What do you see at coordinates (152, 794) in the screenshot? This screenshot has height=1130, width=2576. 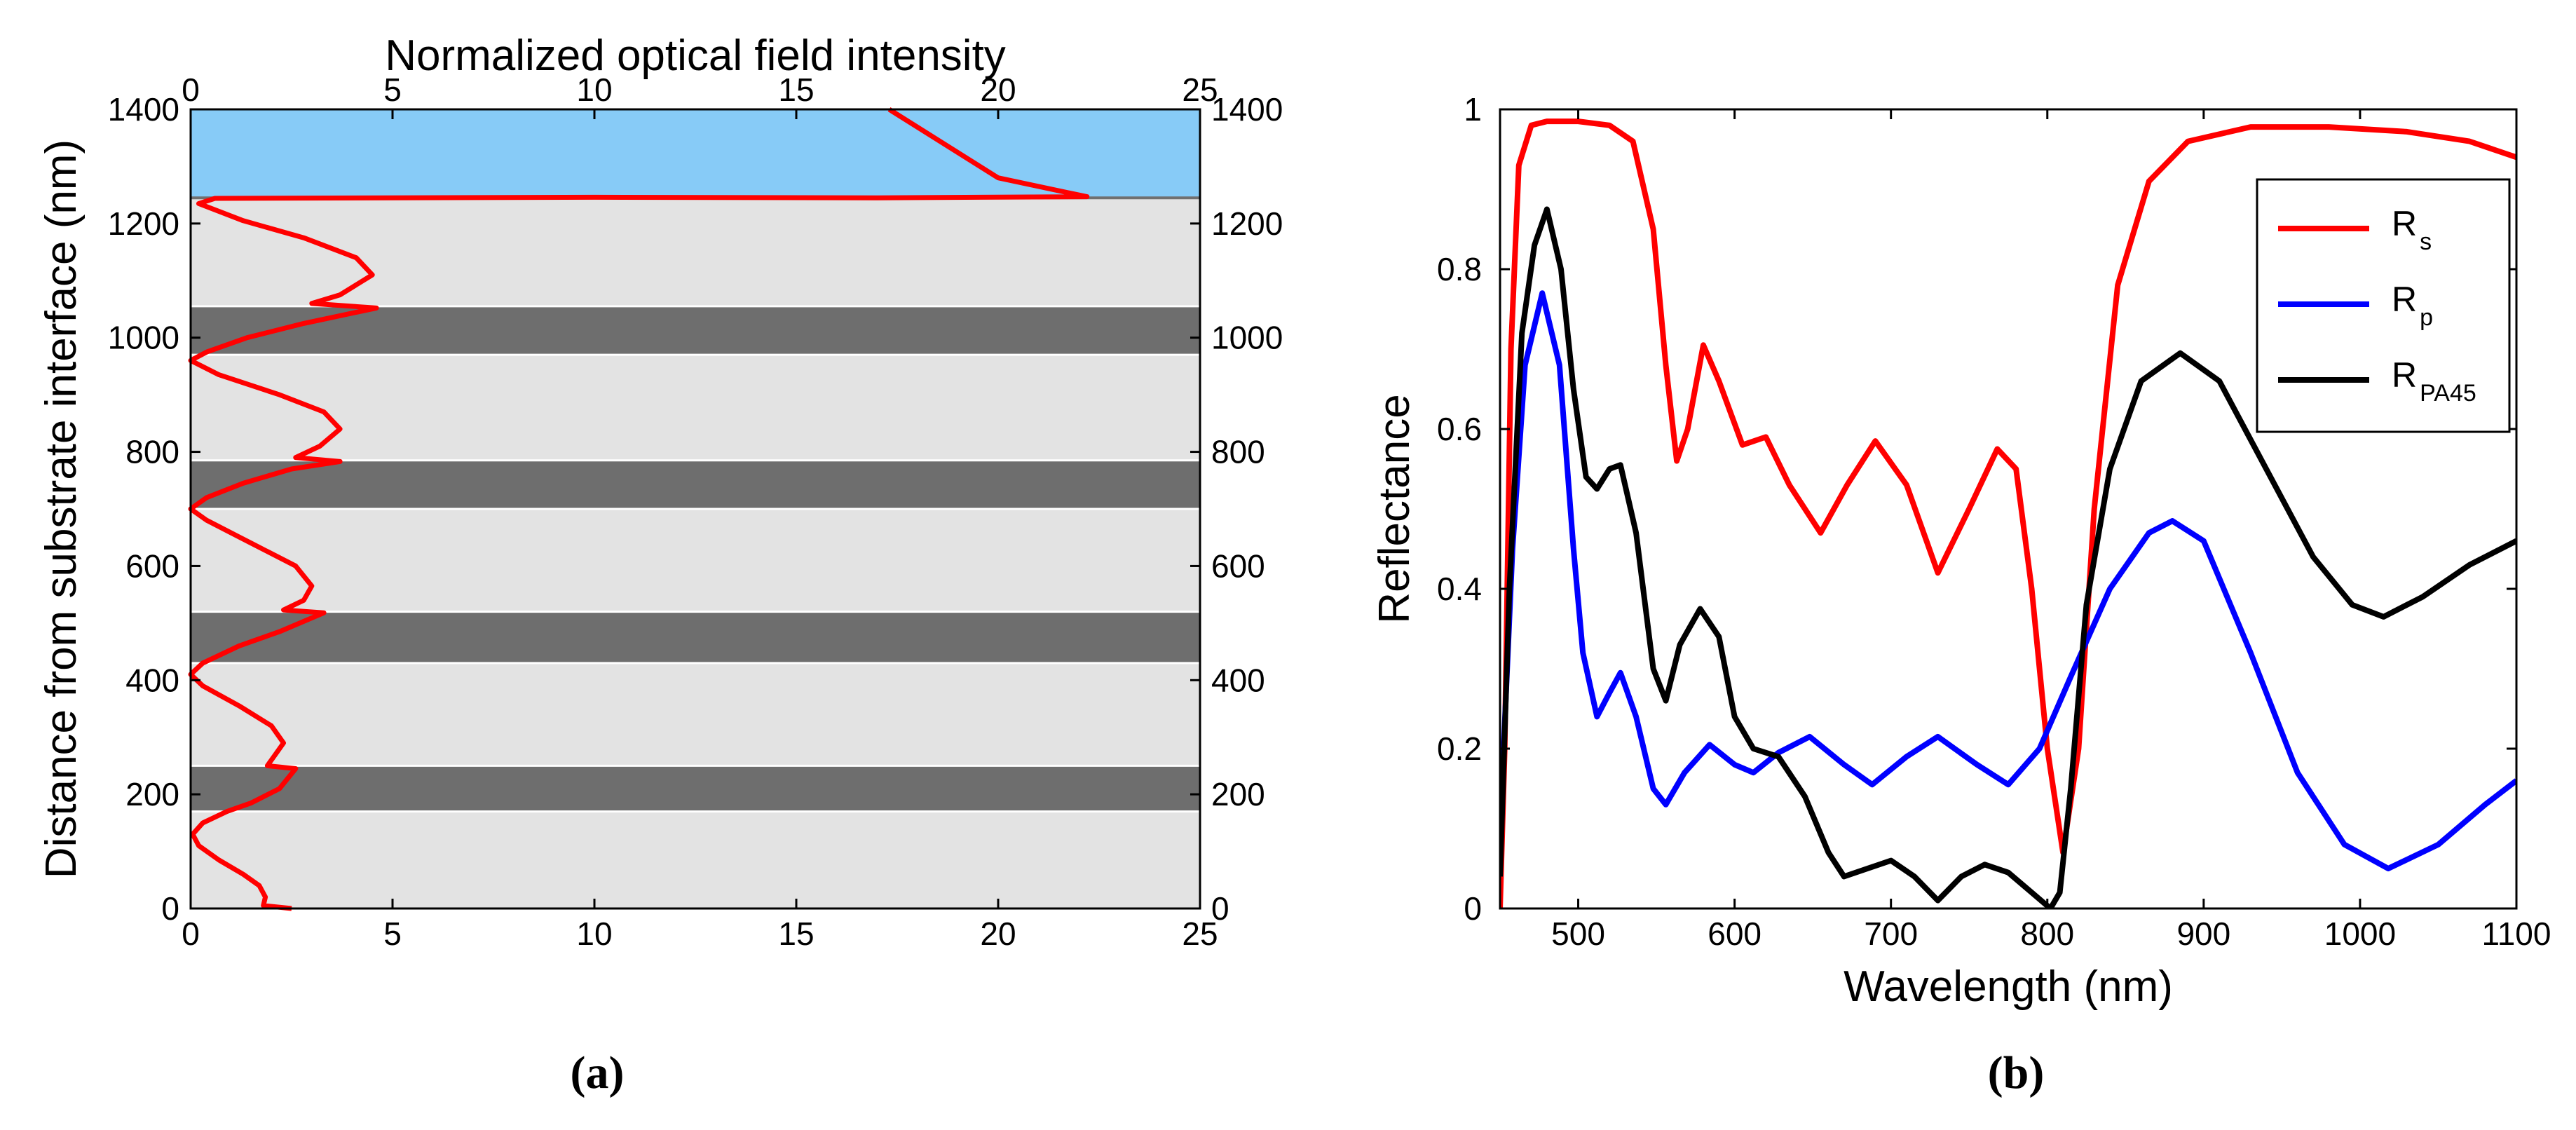 I see `y-tick-label-left: 200` at bounding box center [152, 794].